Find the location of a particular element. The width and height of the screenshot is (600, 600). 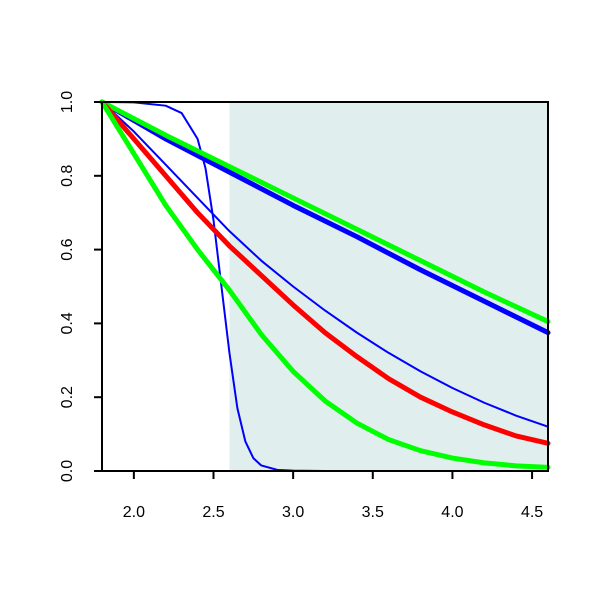

x-tick-label: 2.0 is located at coordinates (134, 512).